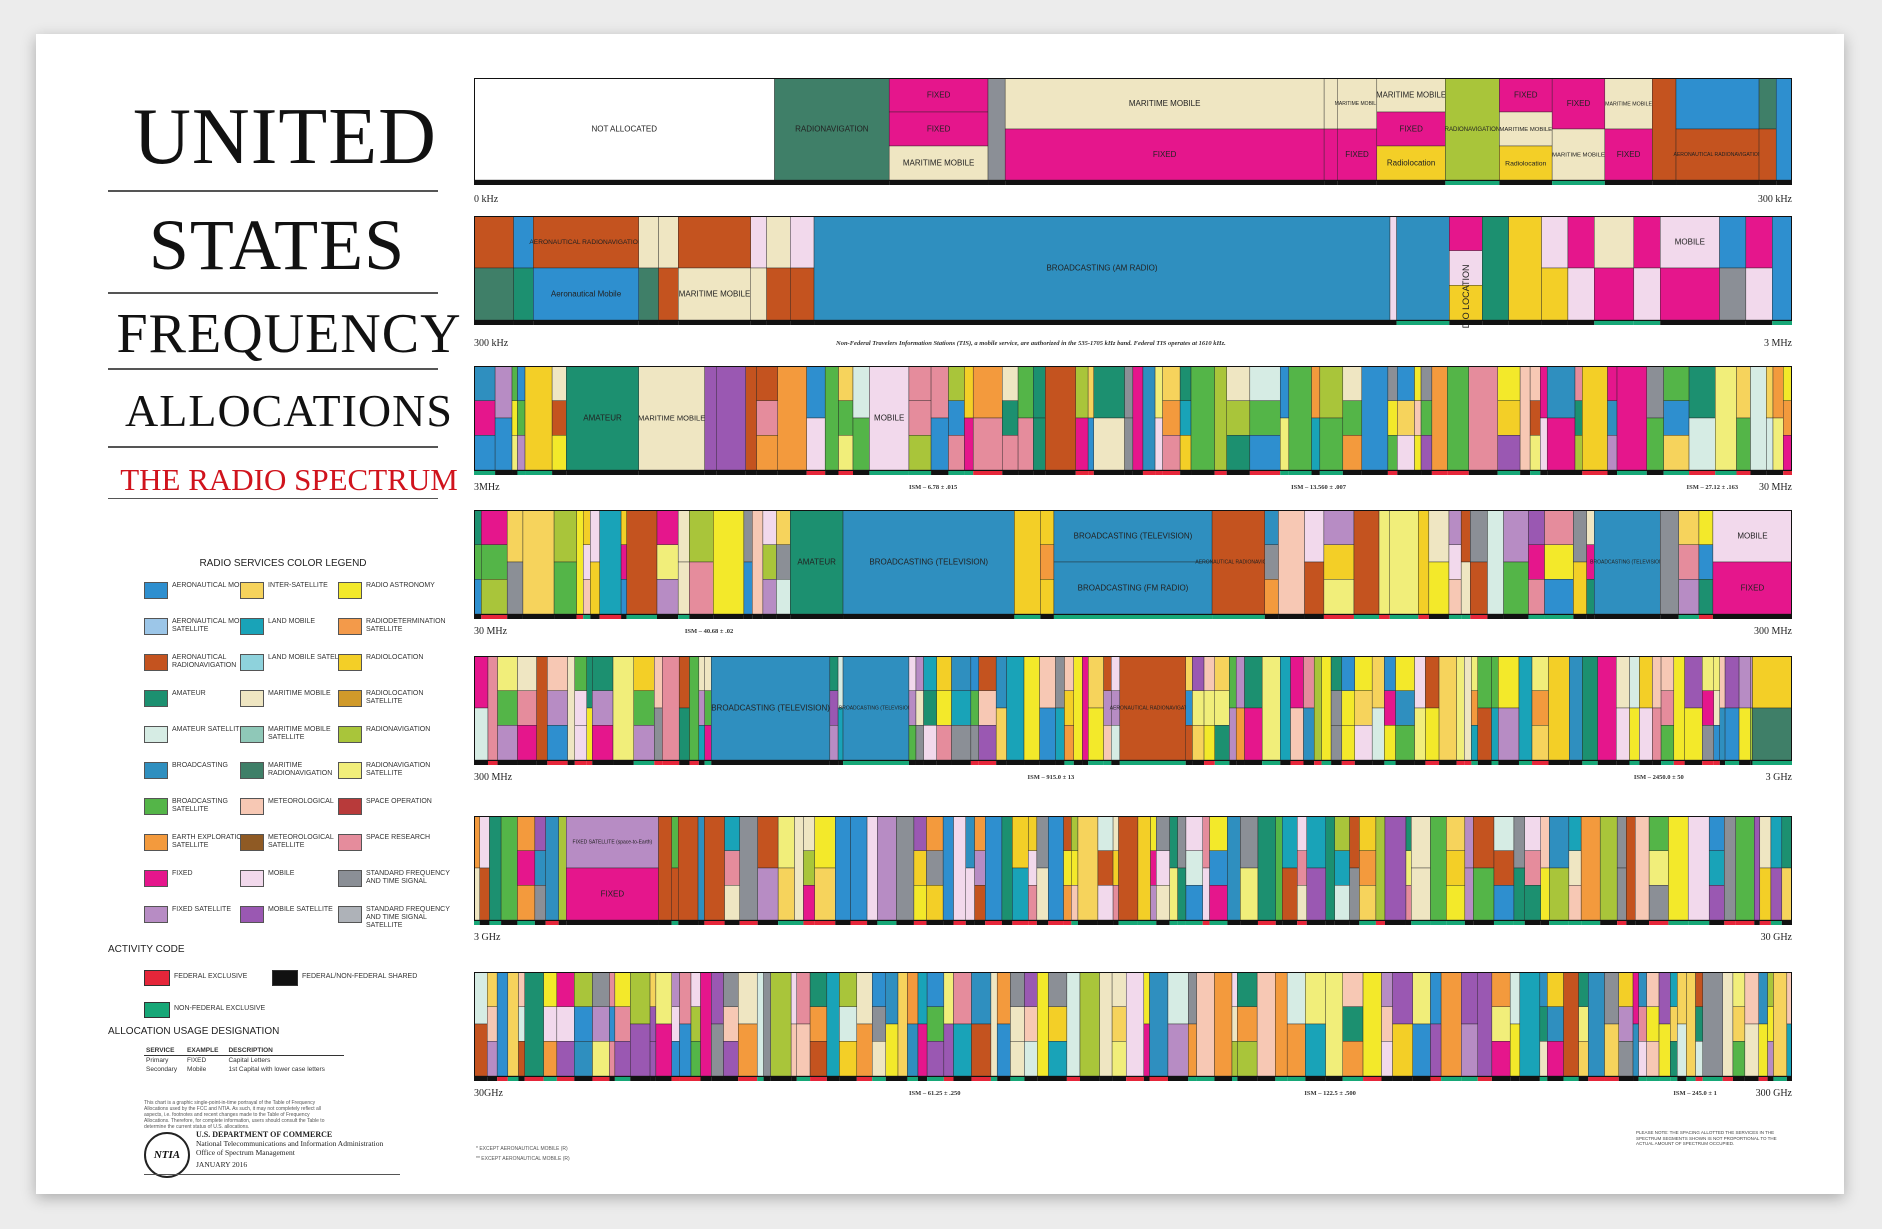 The image size is (1882, 1229). Describe the element at coordinates (1133, 870) in the screenshot. I see `band-chart: FIXED SATELLITE (space-to-Earth)FIXED` at that location.